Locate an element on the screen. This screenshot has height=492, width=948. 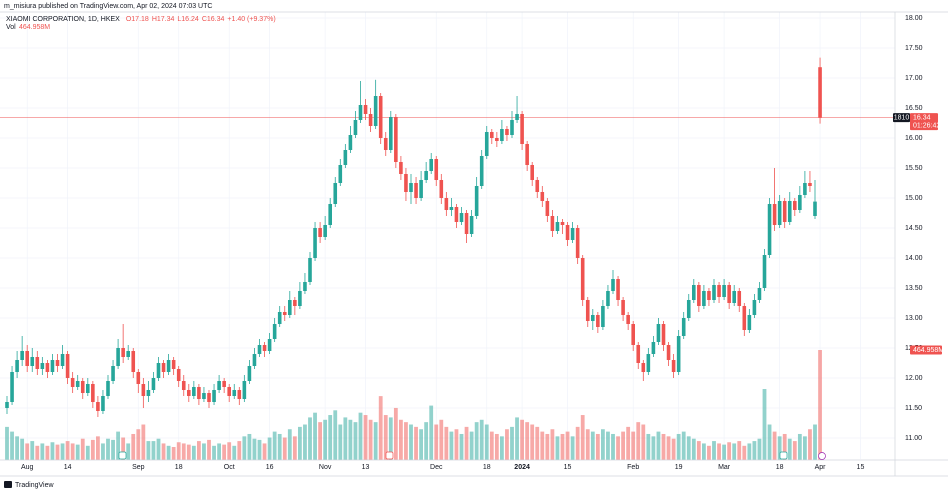
x-tick-label: 14 is located at coordinates (68, 467).